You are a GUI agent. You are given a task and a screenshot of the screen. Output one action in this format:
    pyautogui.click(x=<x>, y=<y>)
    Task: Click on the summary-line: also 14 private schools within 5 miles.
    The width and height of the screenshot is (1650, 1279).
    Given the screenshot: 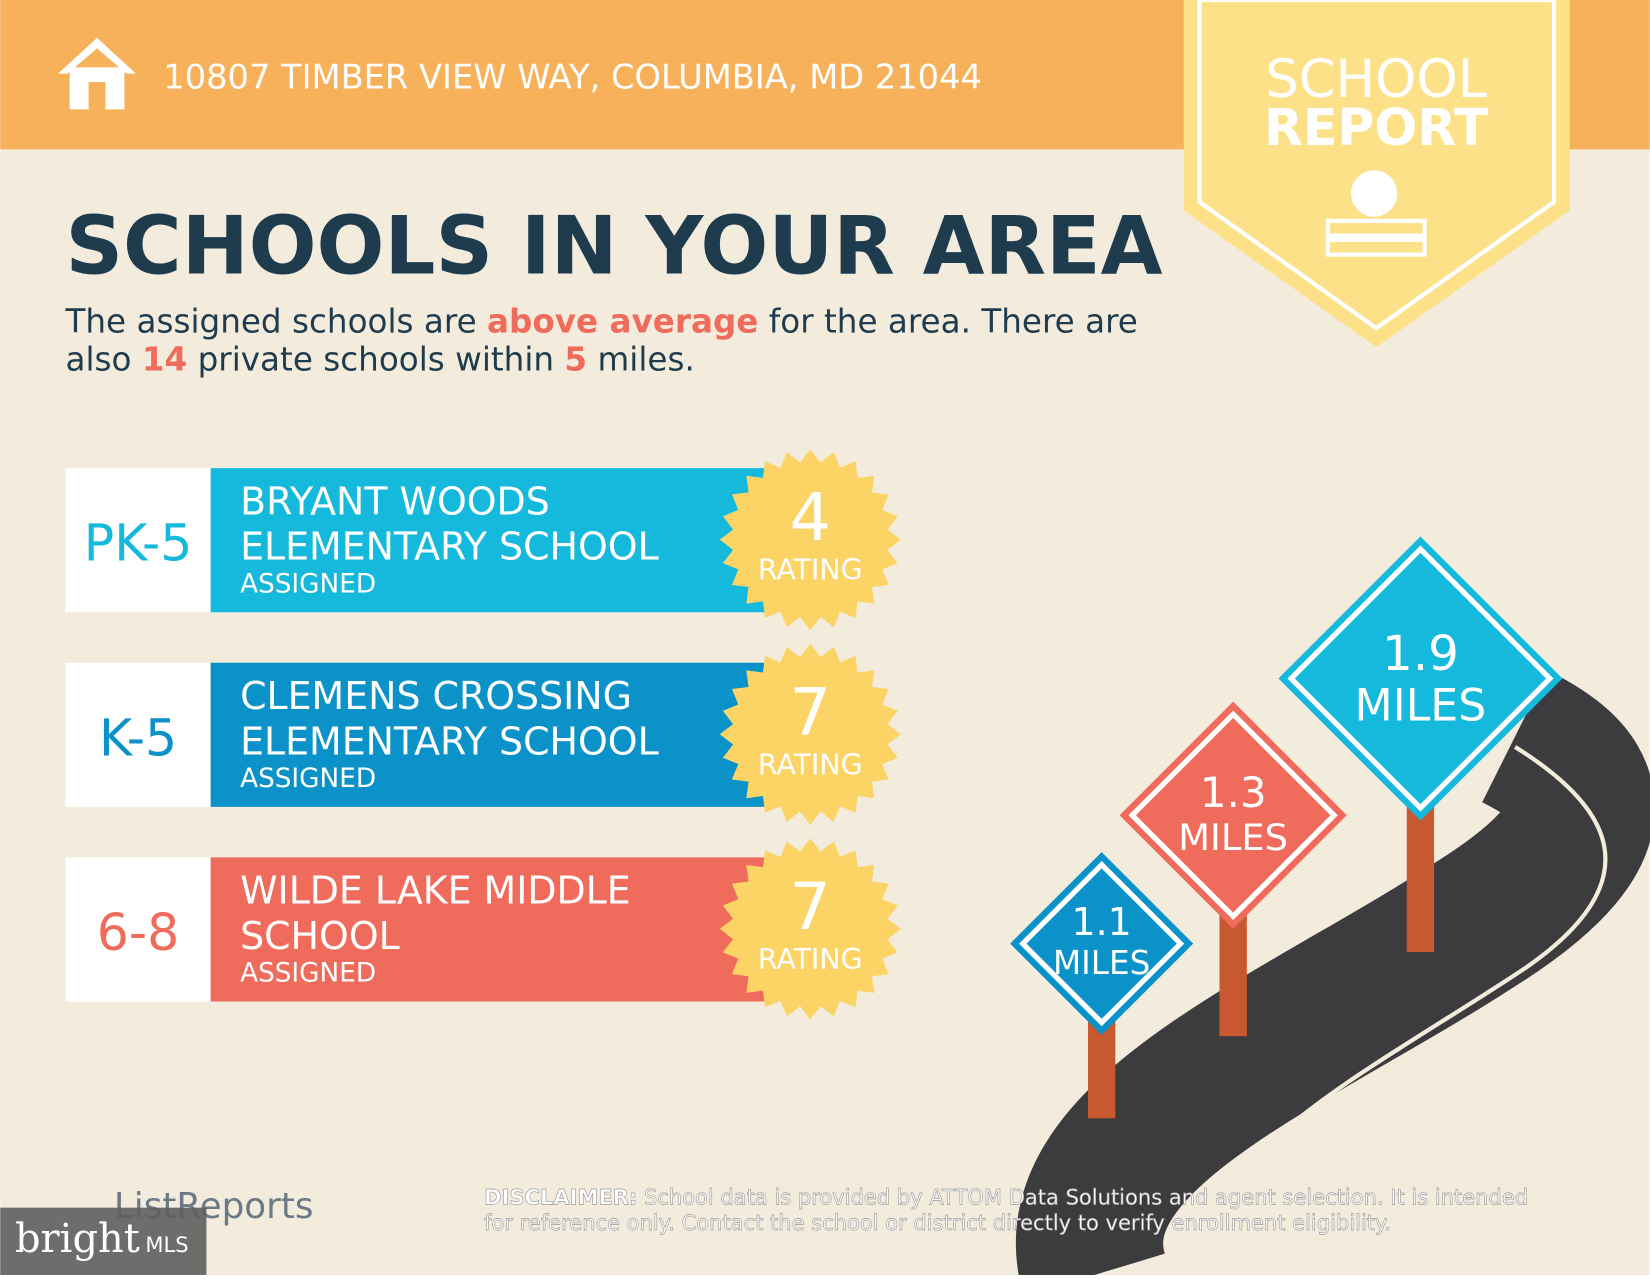 What is the action you would take?
    pyautogui.click(x=379, y=359)
    